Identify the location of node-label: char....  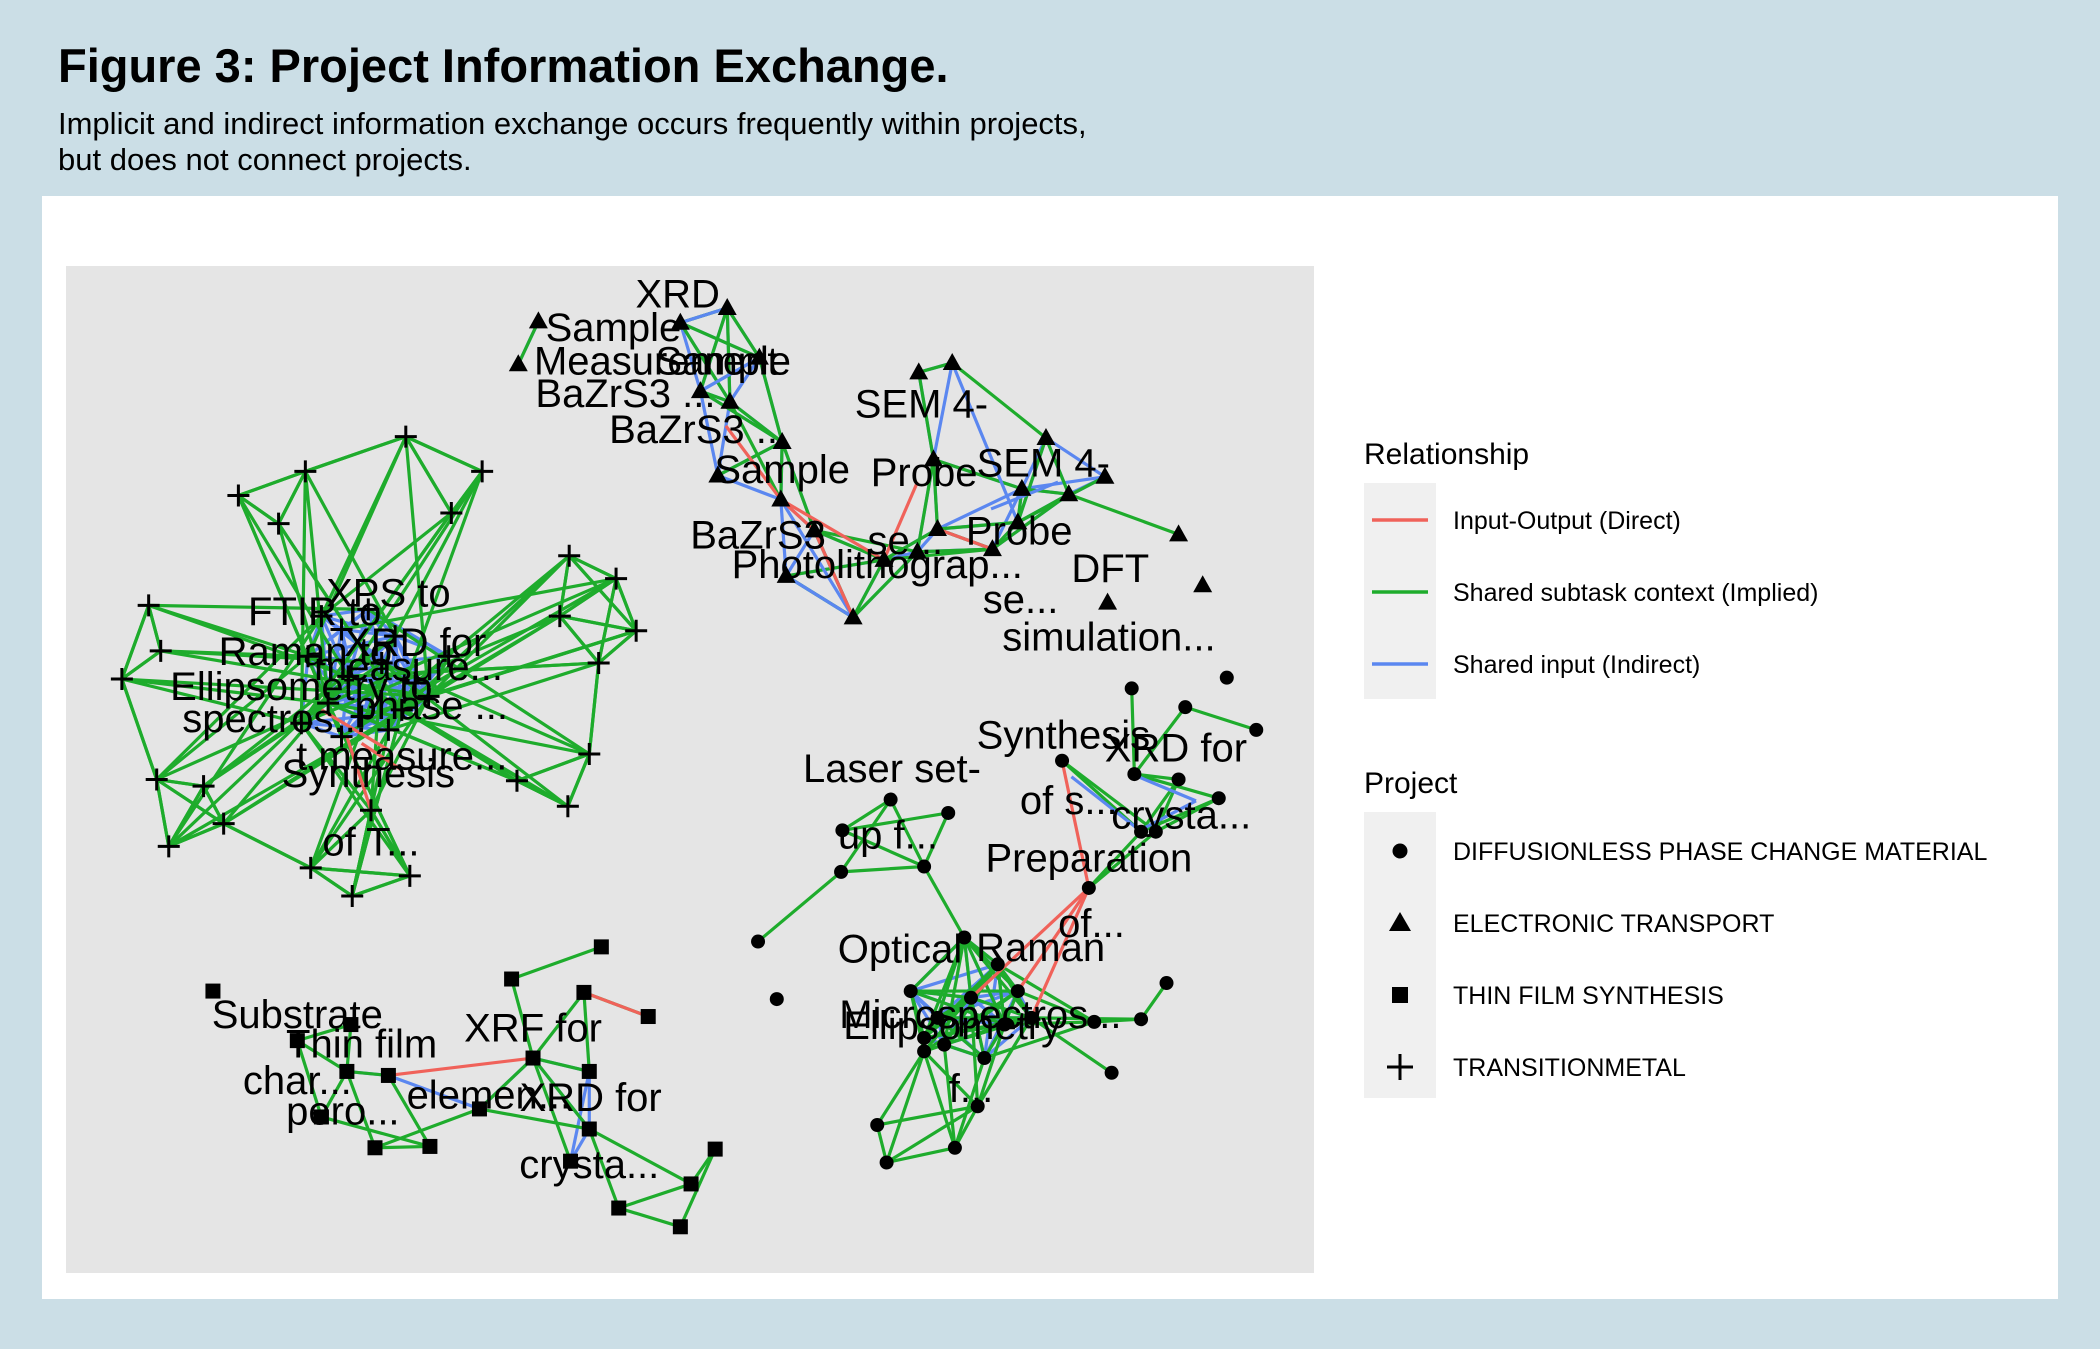
(297, 1081).